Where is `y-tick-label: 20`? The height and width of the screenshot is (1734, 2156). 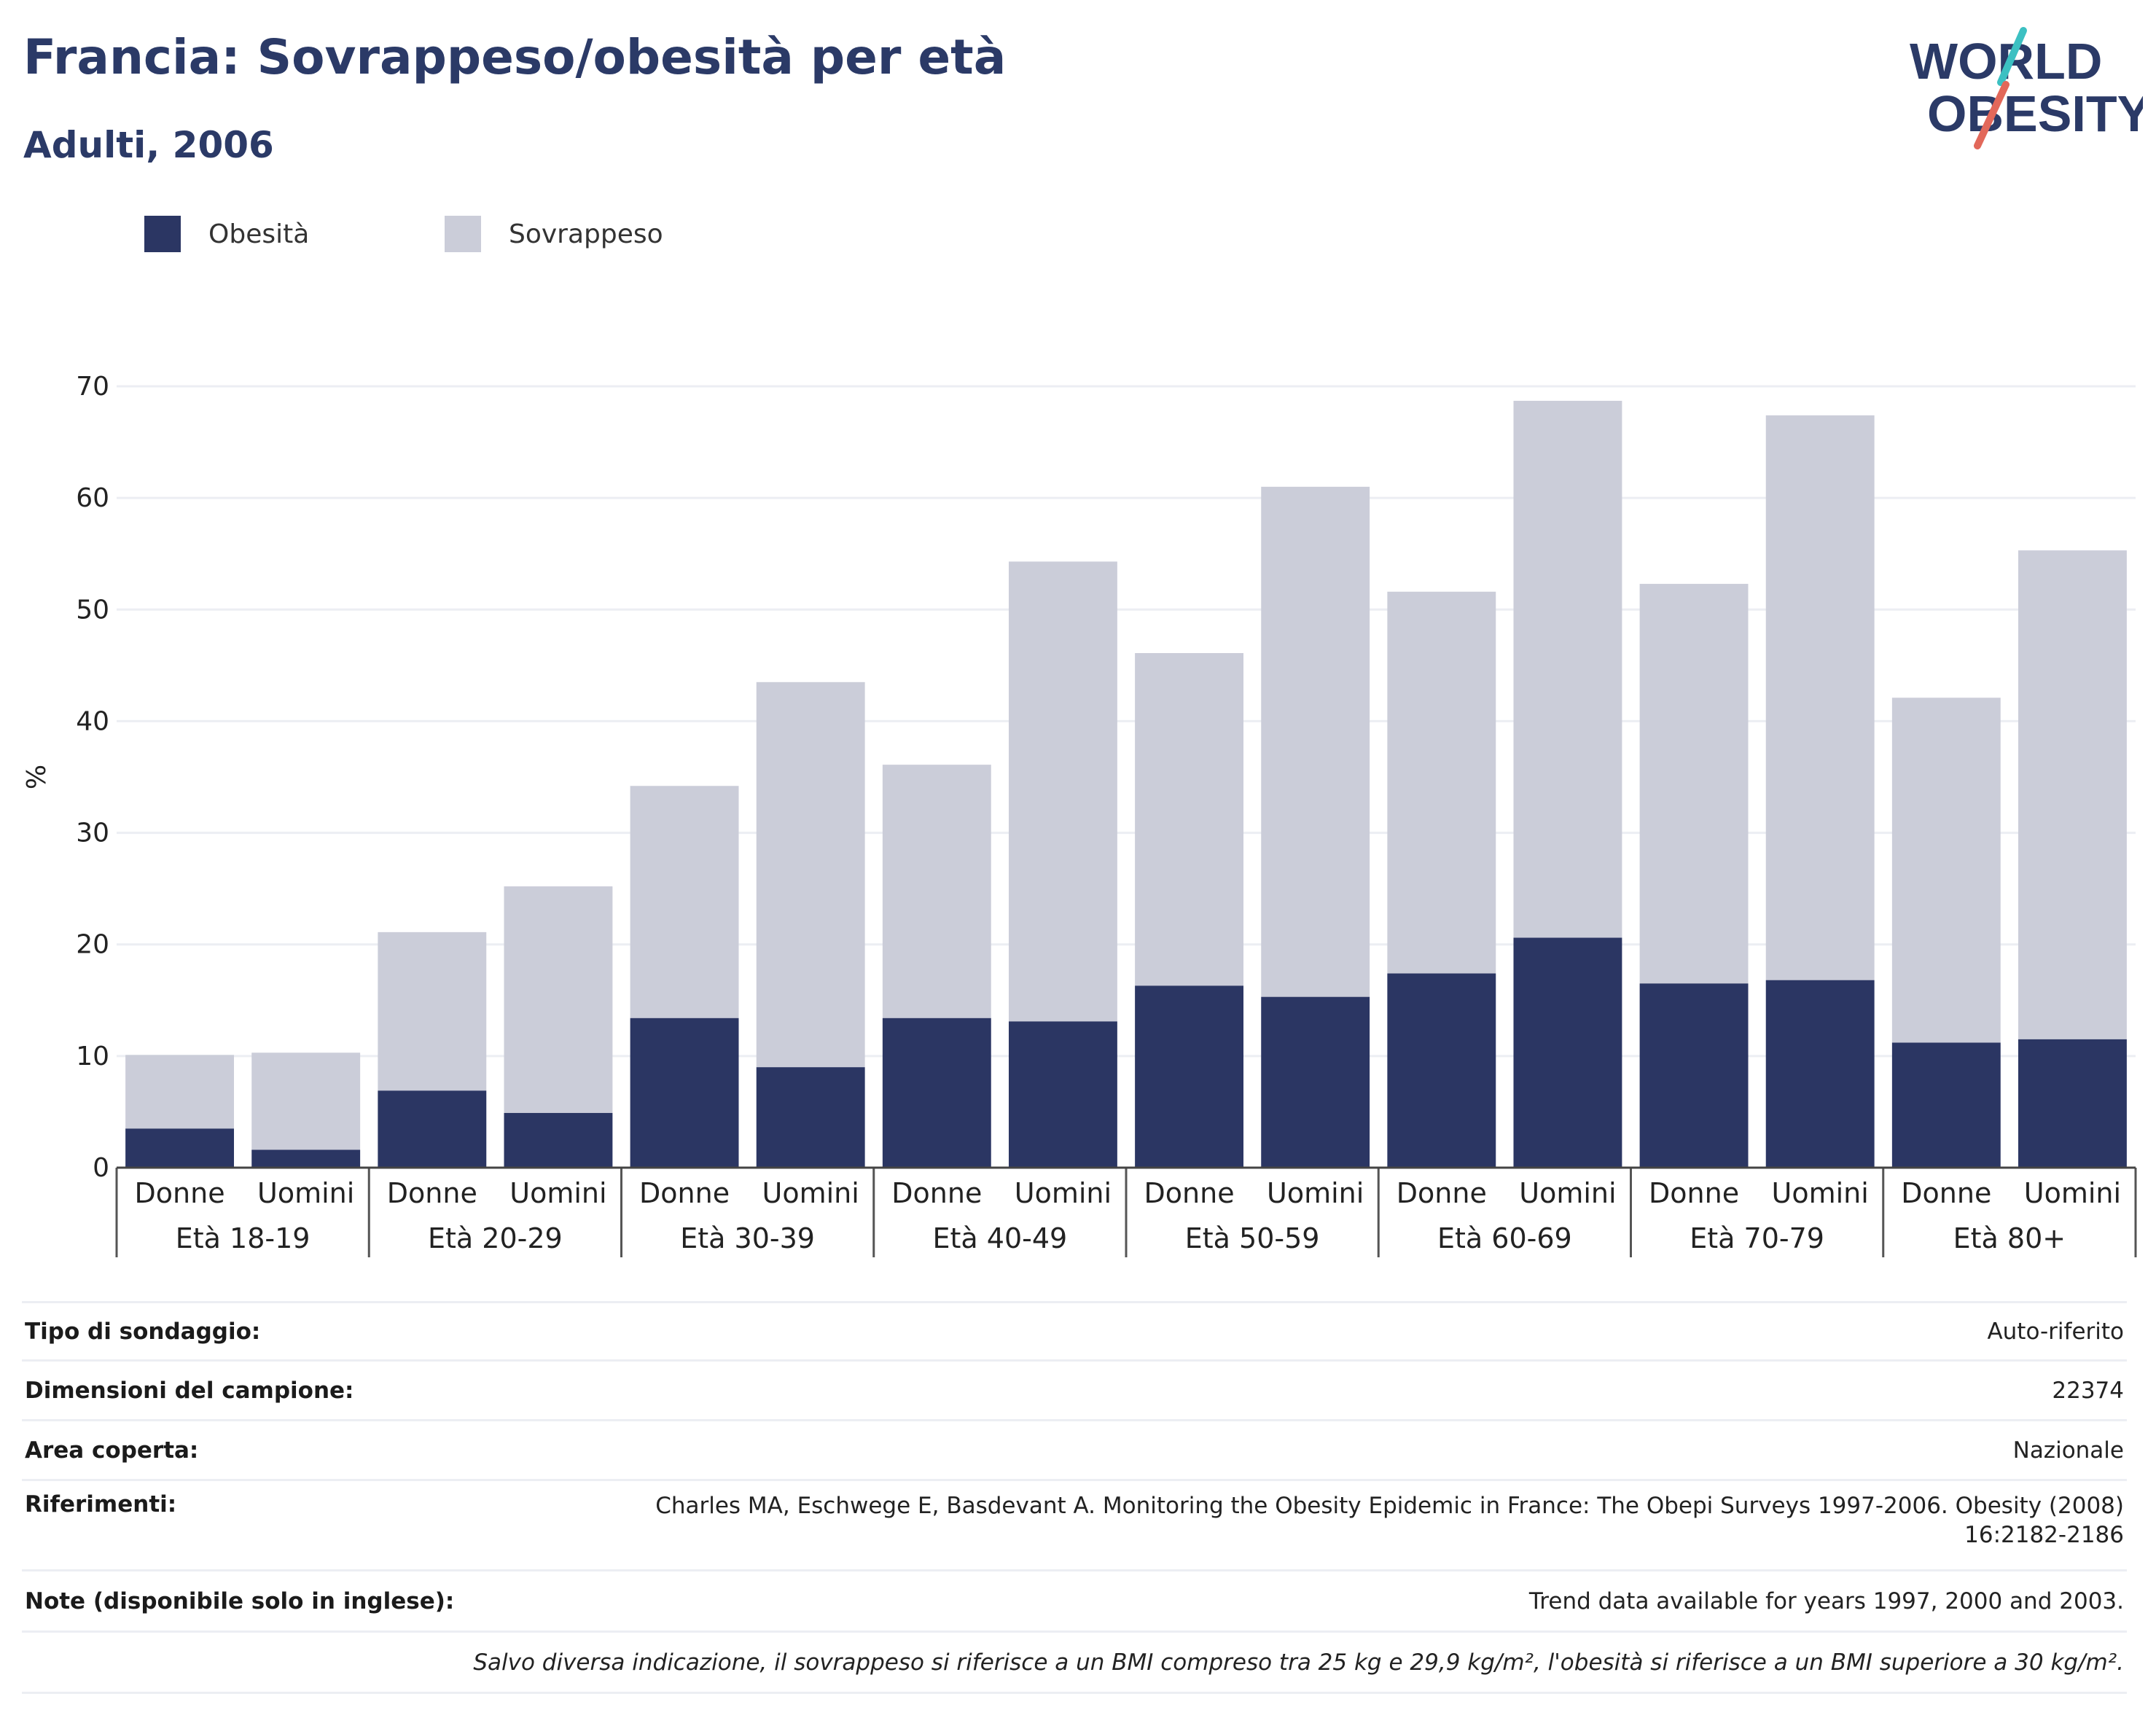
y-tick-label: 20 is located at coordinates (93, 945).